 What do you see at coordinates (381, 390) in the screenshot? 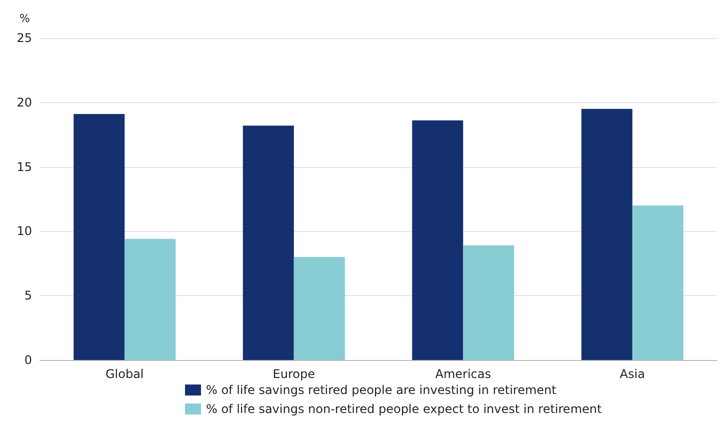
I see `legend-label: % of life savings retired people are investing in retirement` at bounding box center [381, 390].